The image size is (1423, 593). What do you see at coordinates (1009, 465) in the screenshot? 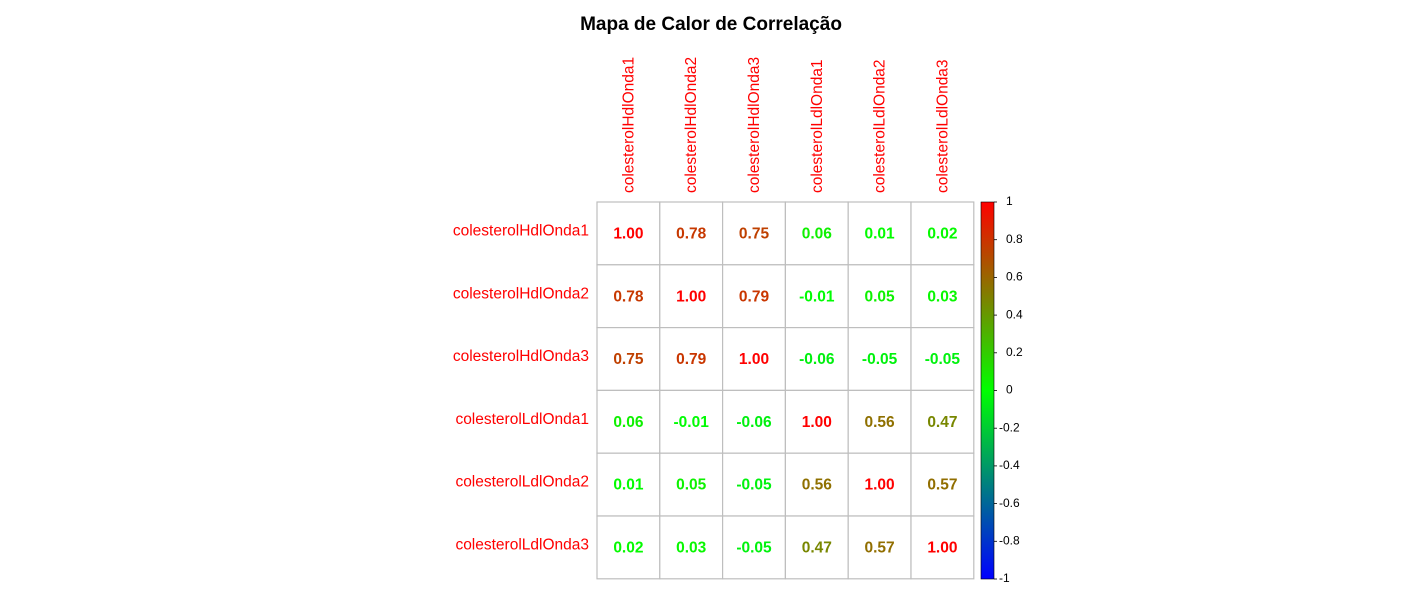
I see `legend-tick-label: -0.4` at bounding box center [1009, 465].